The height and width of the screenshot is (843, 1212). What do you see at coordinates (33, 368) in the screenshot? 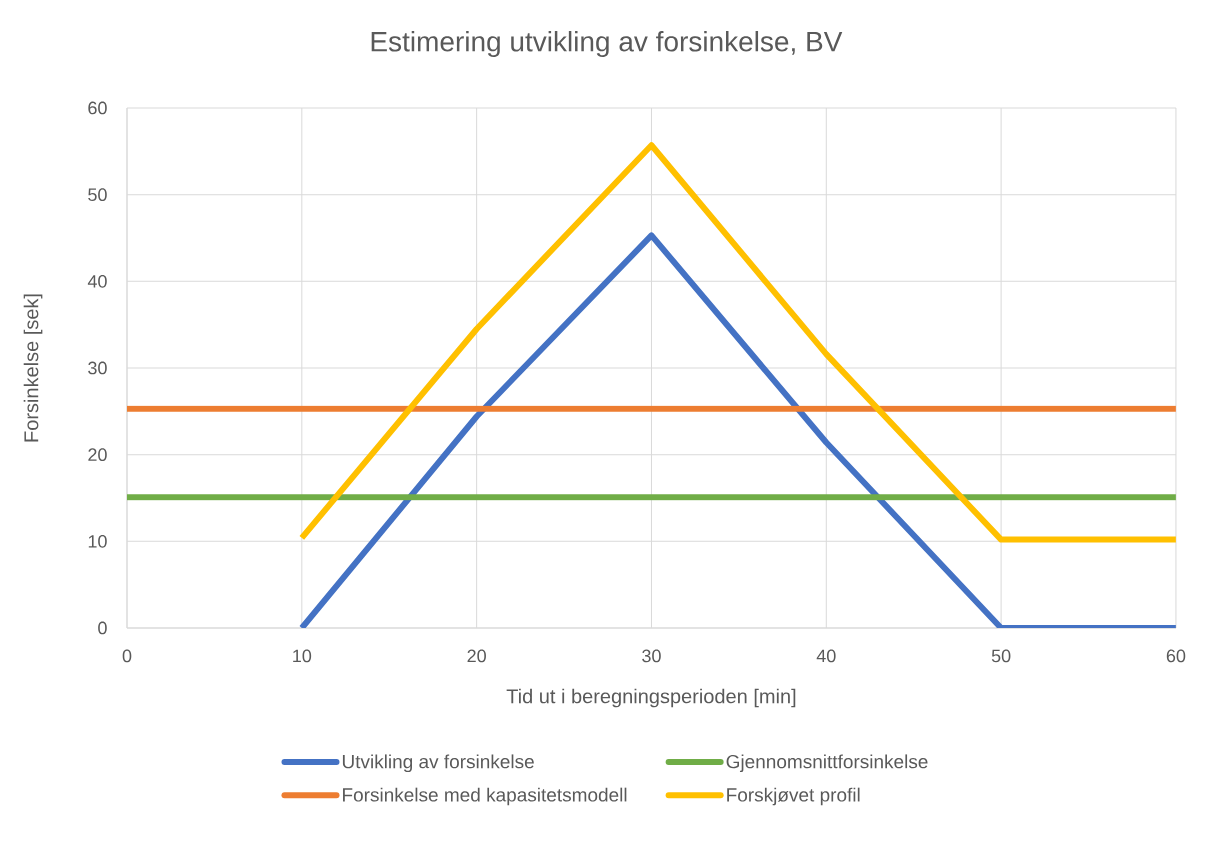
I see `y-axis-title: Forsinkelse [sek]` at bounding box center [33, 368].